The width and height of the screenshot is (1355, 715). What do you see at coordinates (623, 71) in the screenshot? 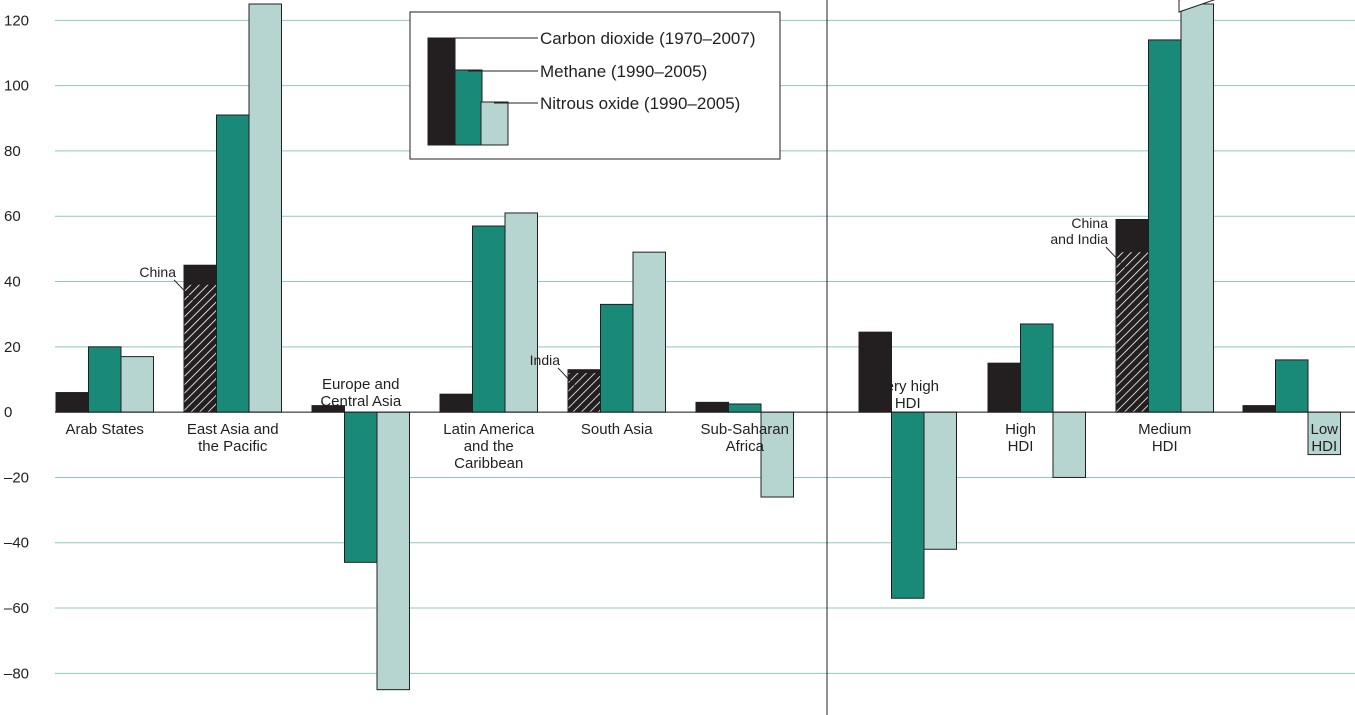
I see `legend-label: Methane (1990–2005)` at bounding box center [623, 71].